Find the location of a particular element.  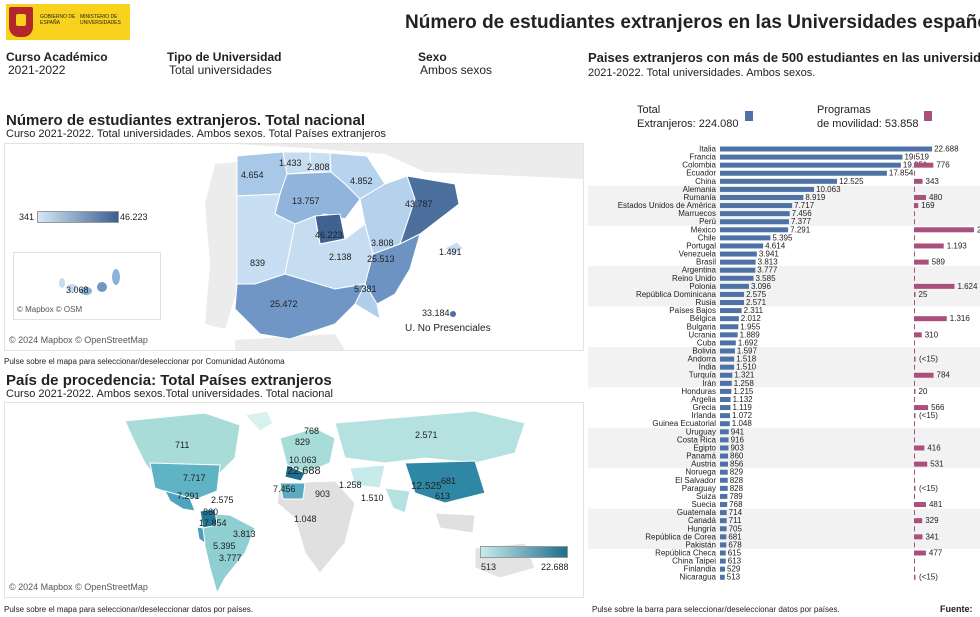

total-bar-value: 860 is located at coordinates (737, 456).